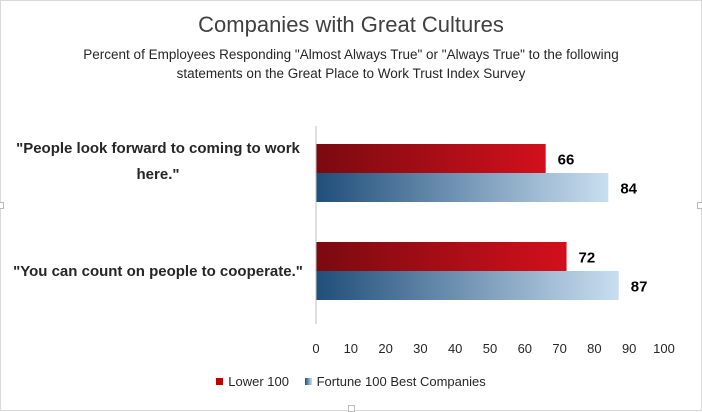 The height and width of the screenshot is (412, 702). I want to click on data-label: 87, so click(639, 287).